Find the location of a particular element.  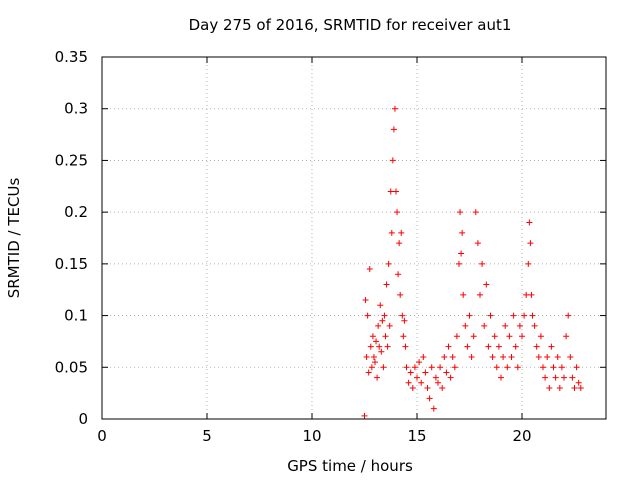

y-axis-label: SRMTID / TECUs is located at coordinates (14, 238).